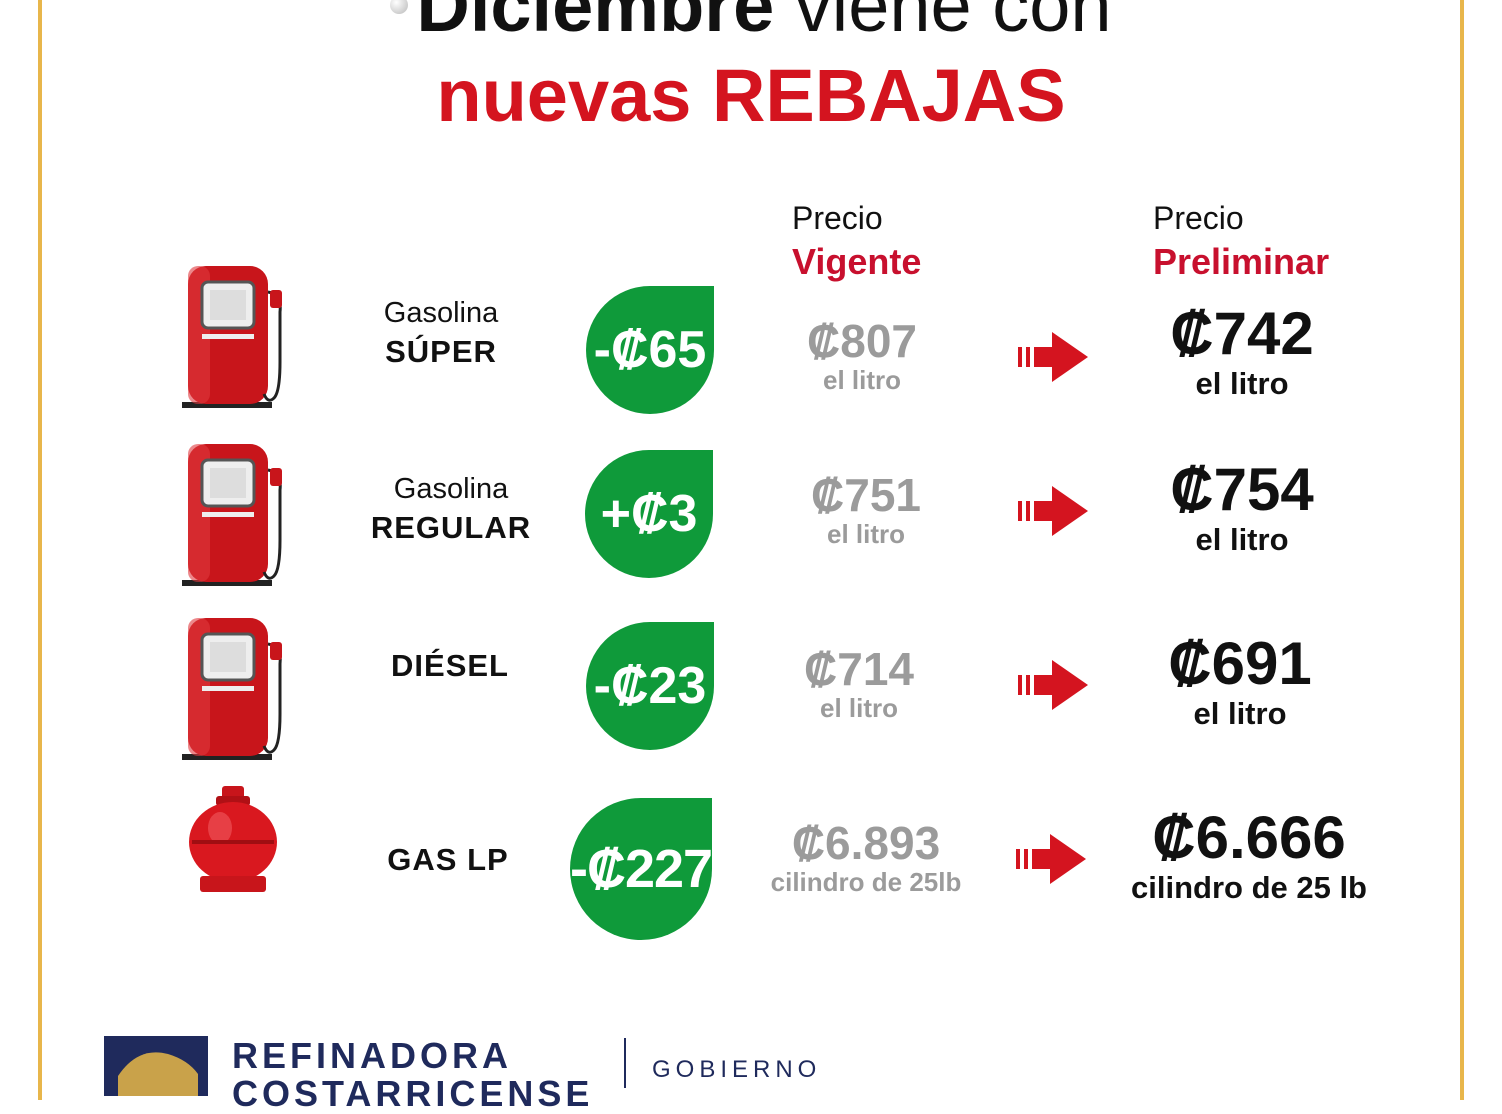 The image size is (1502, 1114). Describe the element at coordinates (857, 261) in the screenshot. I see `header-current-bottom: Vigente` at that location.